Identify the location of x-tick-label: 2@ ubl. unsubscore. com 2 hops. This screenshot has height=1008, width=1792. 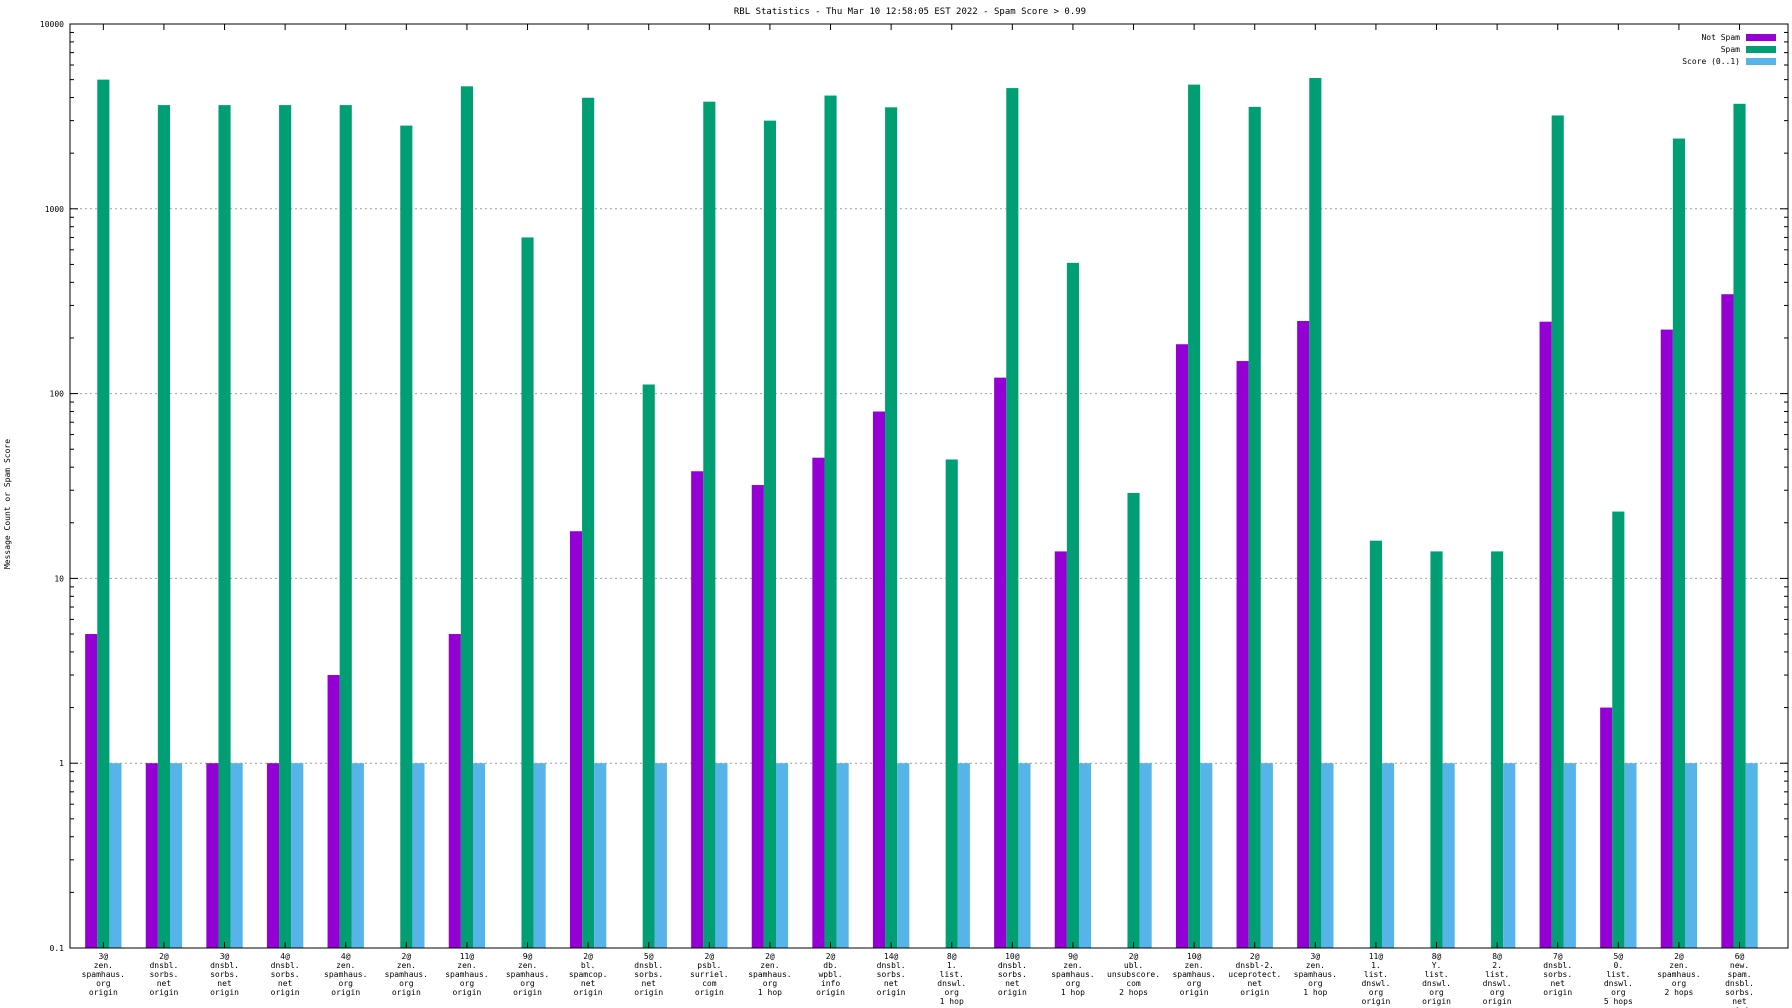
(1133, 974).